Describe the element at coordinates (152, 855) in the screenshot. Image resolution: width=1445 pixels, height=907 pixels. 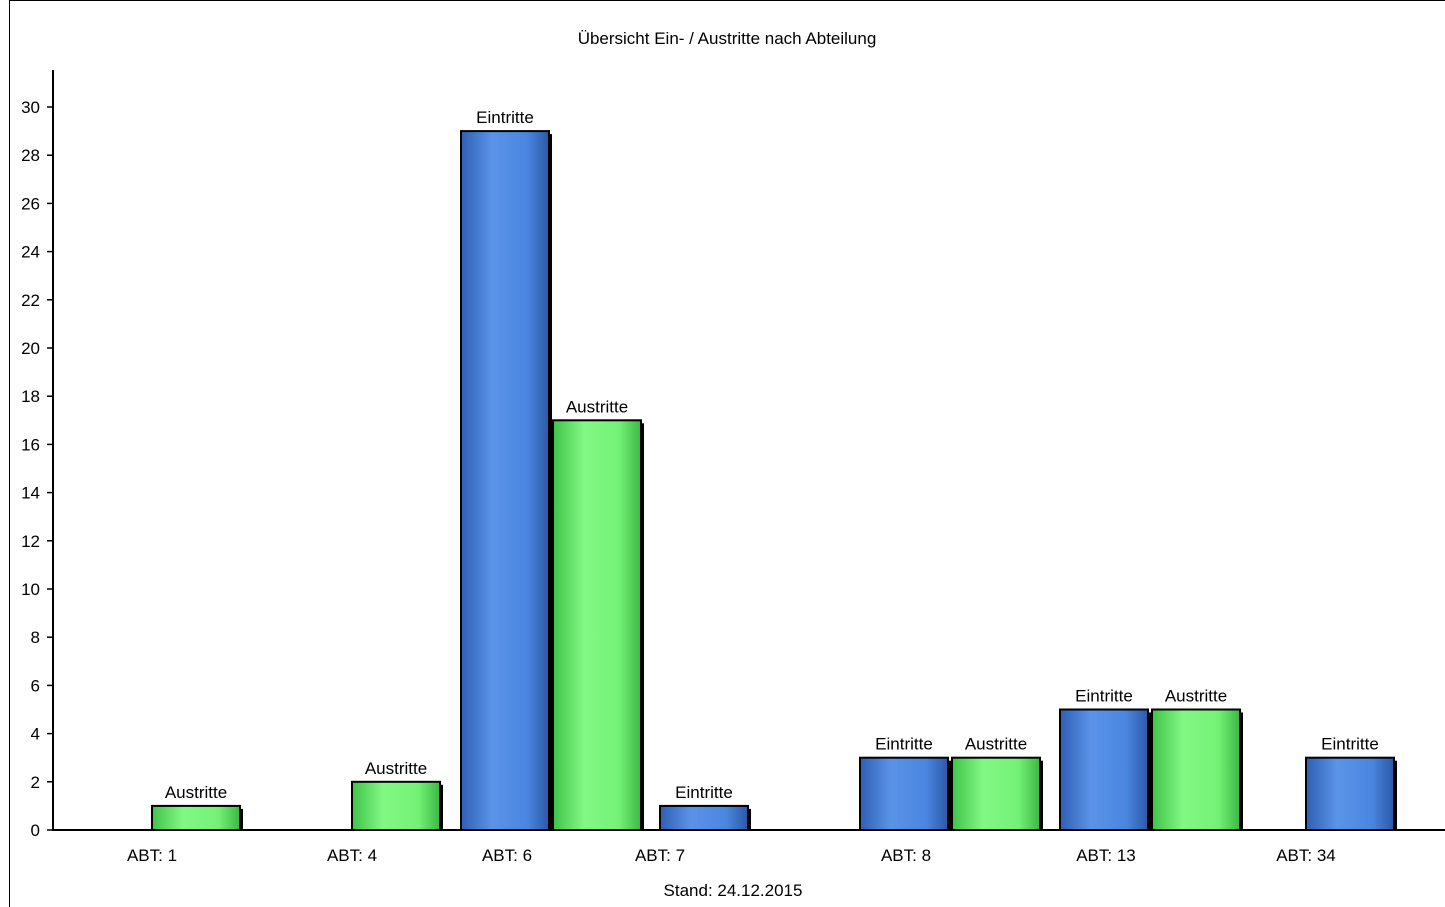
I see `x-tick-label: ABT: 1` at that location.